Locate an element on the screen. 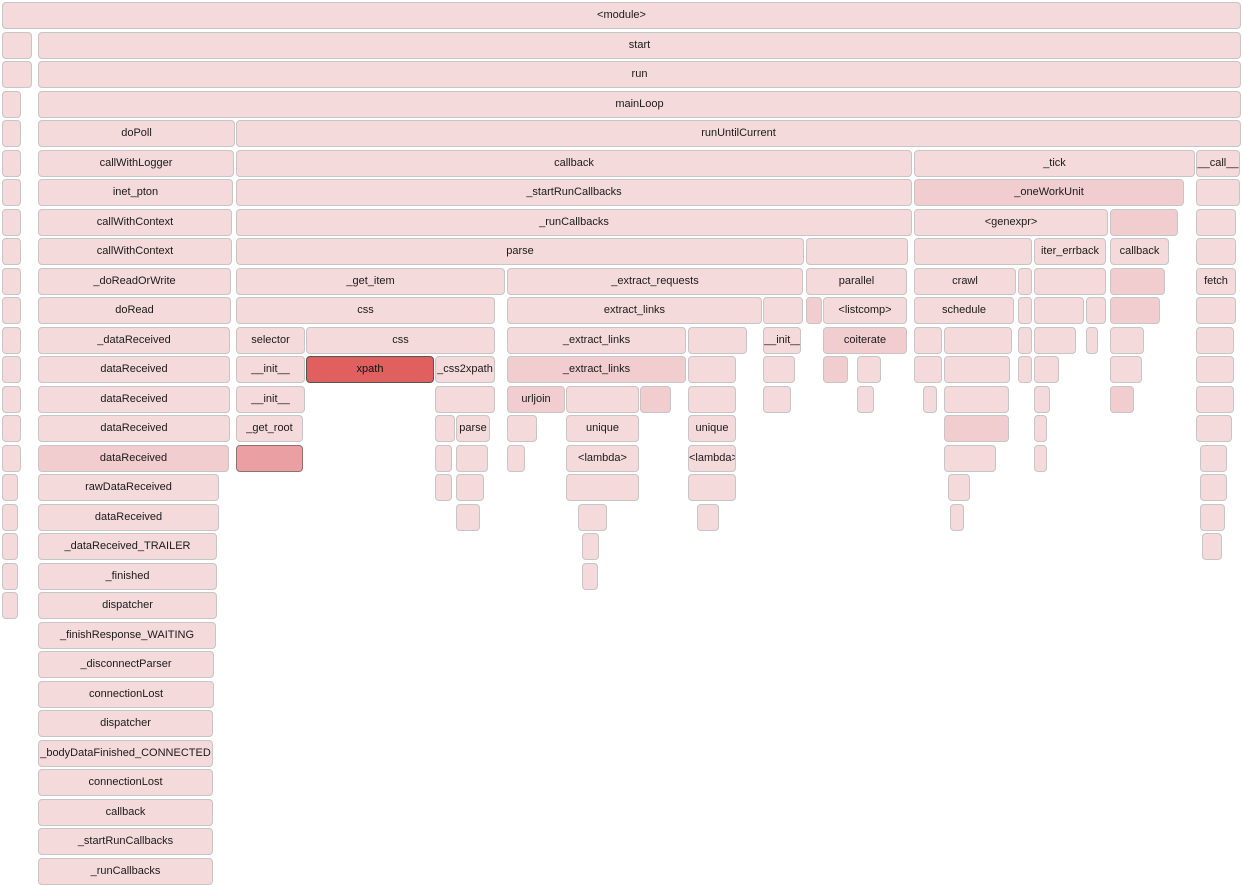  frame-datareceived: _dataReceived is located at coordinates (134, 340).